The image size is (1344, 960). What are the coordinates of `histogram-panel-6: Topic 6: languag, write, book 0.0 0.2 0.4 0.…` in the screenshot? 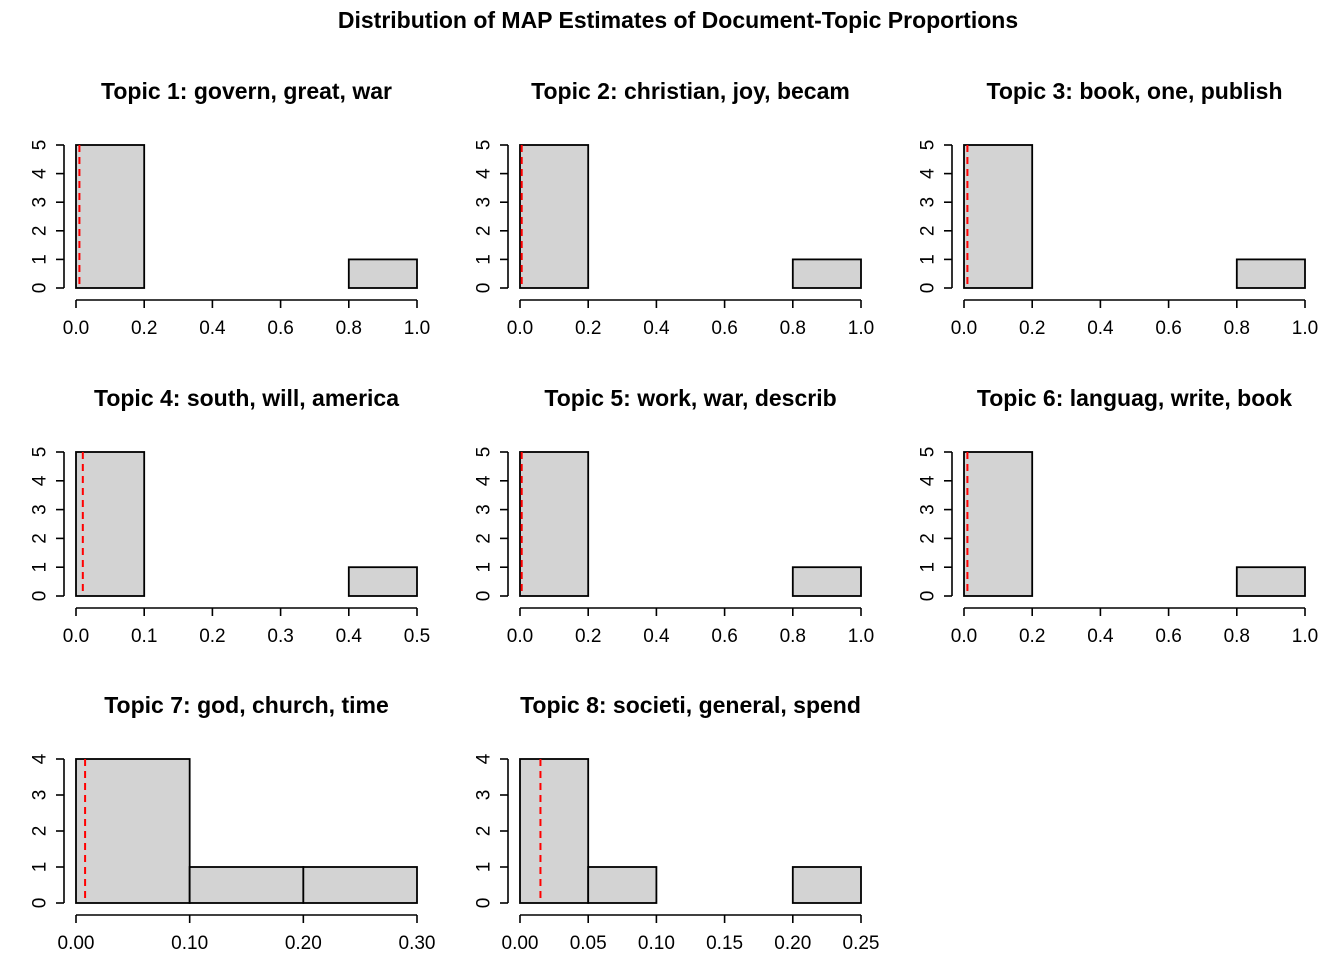 It's located at (1118, 516).